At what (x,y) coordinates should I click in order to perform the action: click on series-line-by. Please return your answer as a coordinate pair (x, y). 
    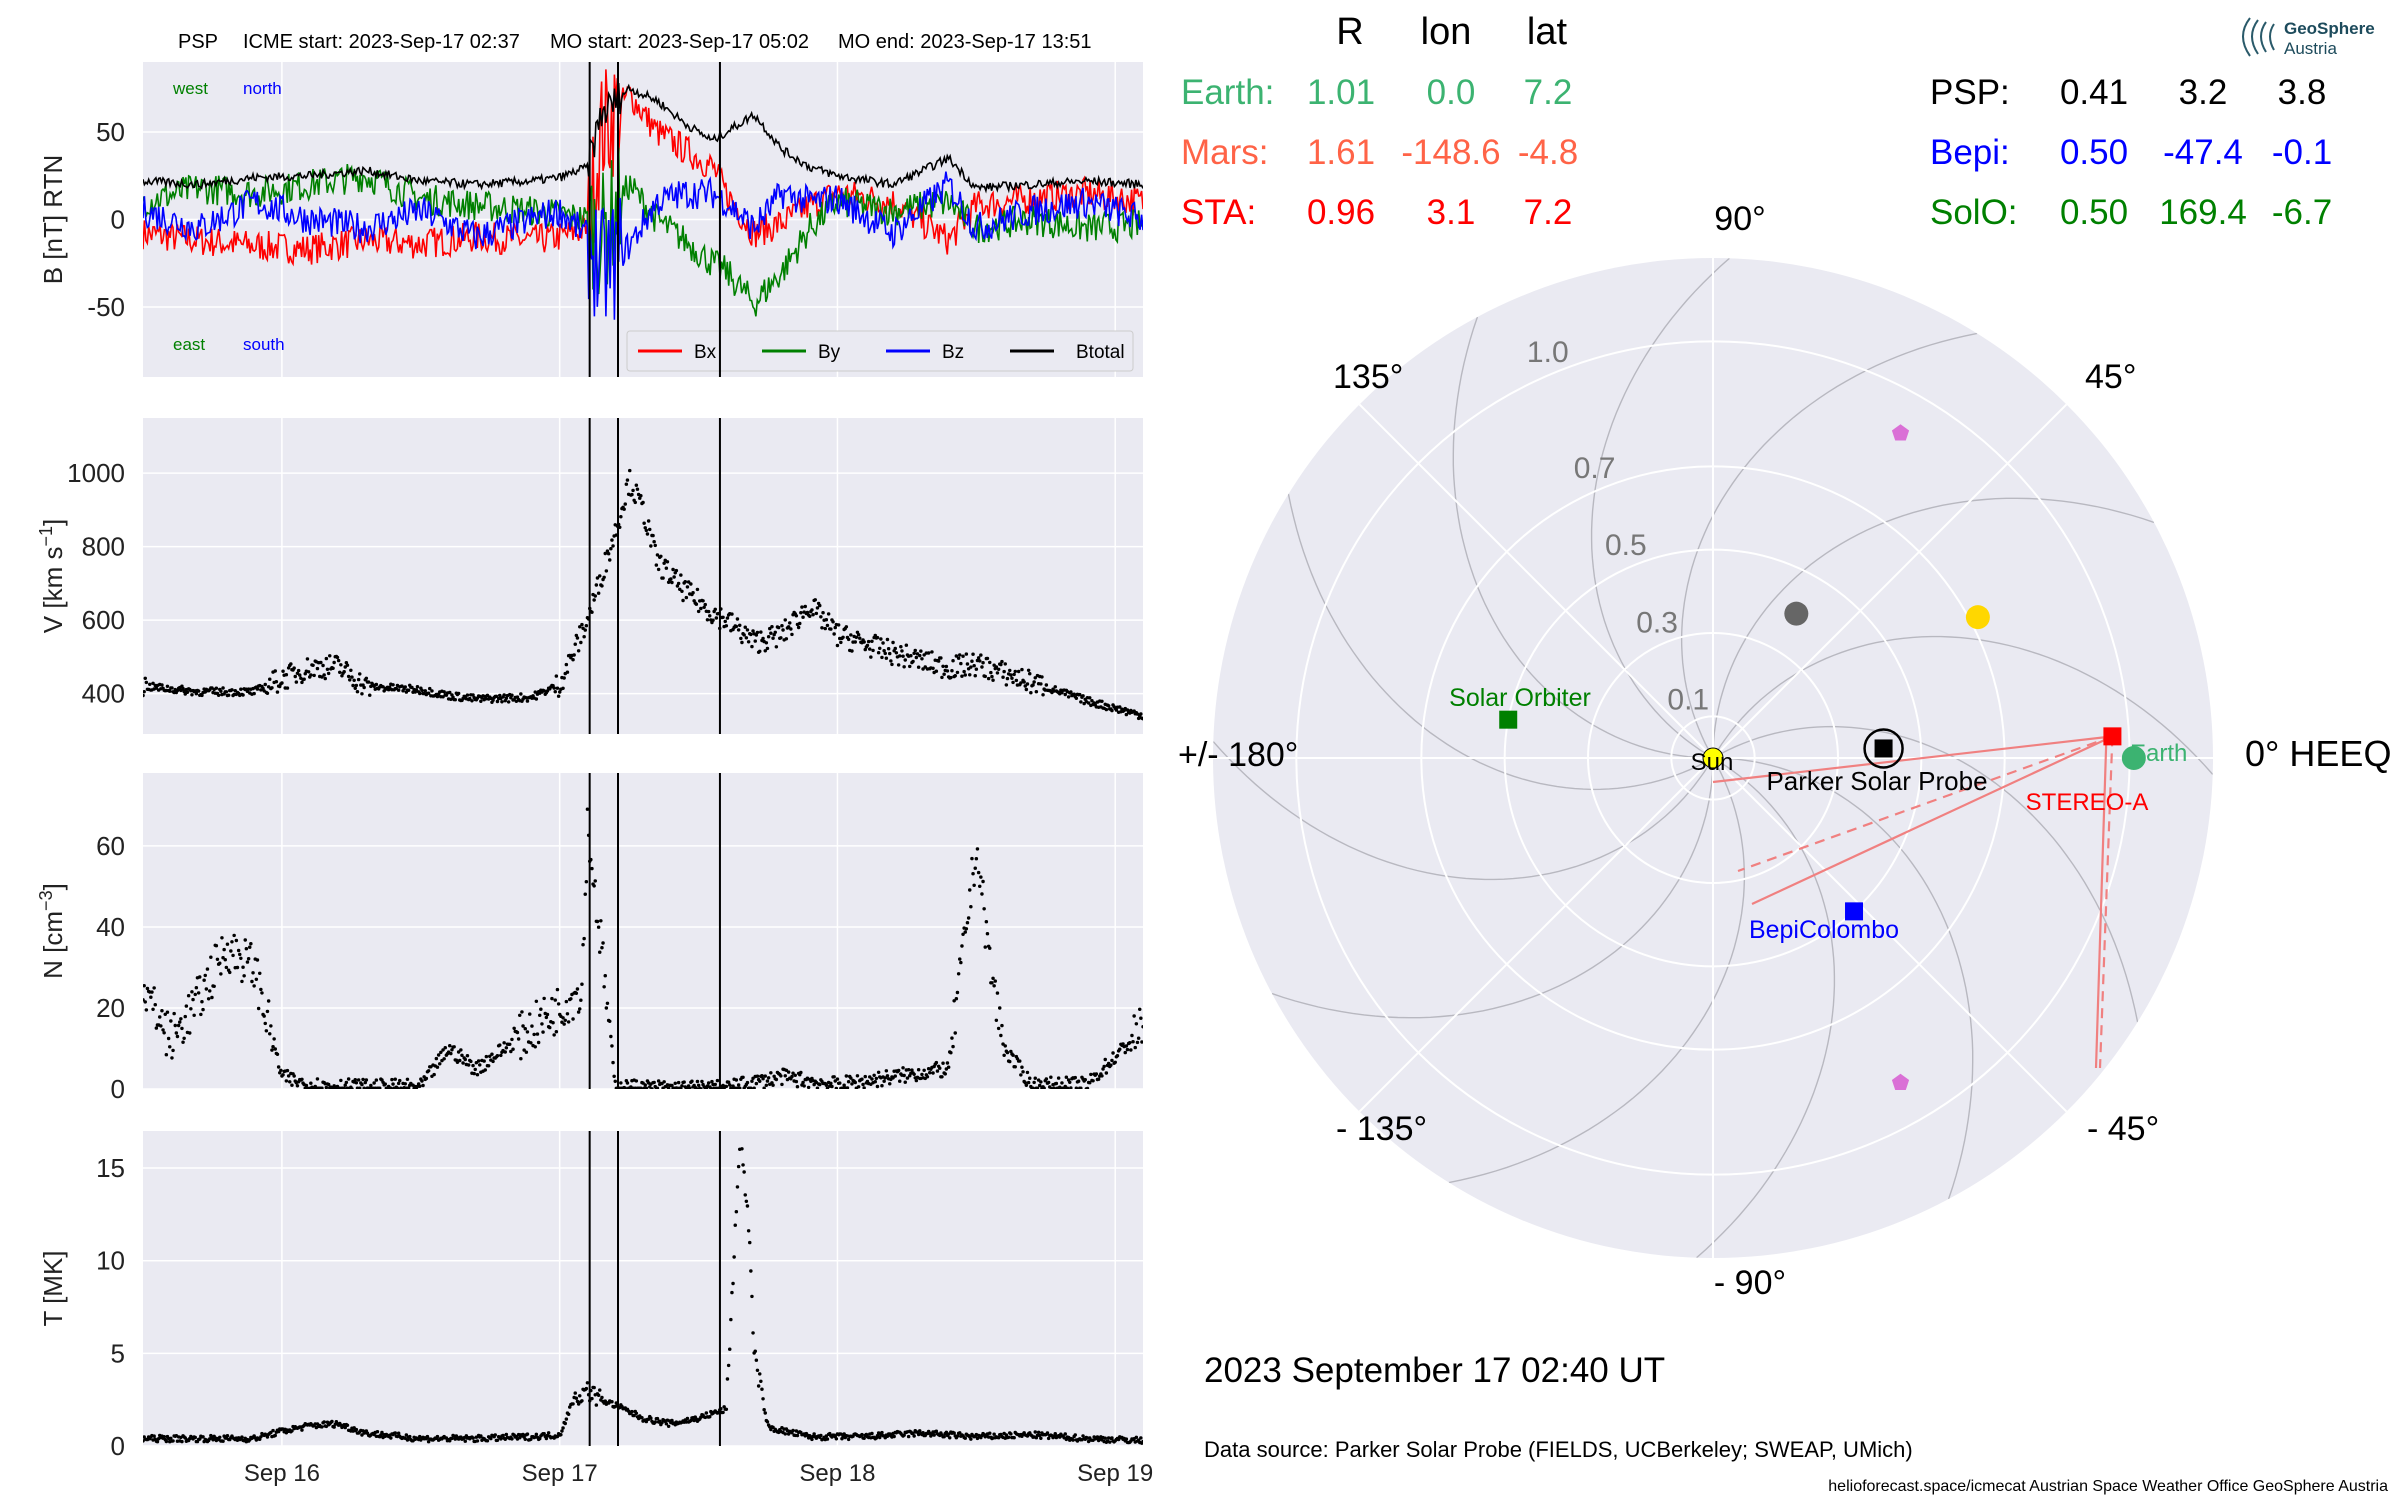
    Looking at the image, I should click on (643, 232).